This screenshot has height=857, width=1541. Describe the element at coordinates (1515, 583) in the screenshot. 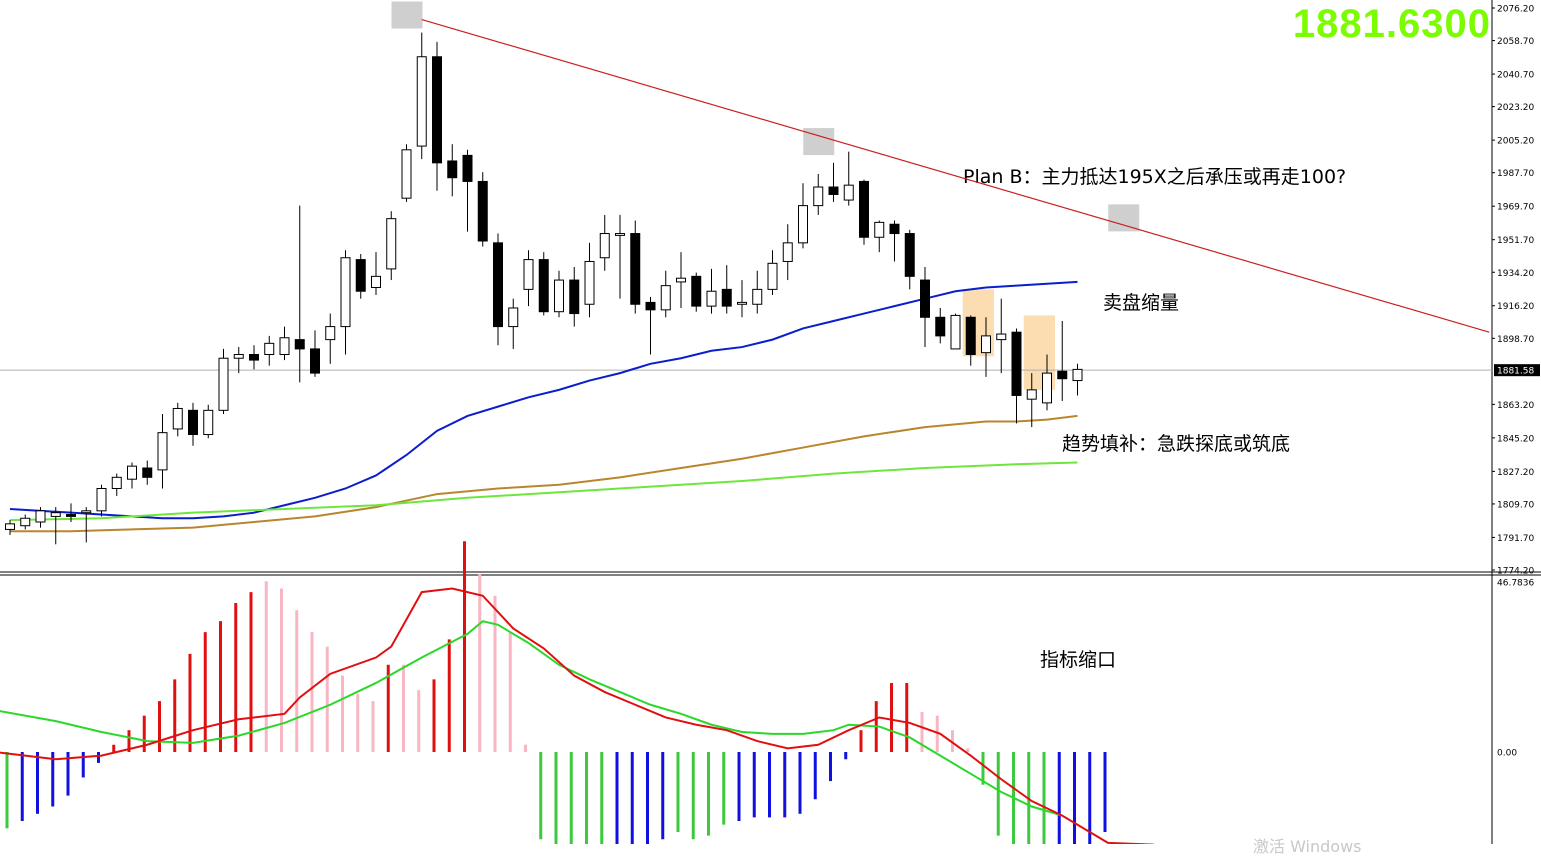

I see `indicator-tick-label-0: 46.7836` at that location.